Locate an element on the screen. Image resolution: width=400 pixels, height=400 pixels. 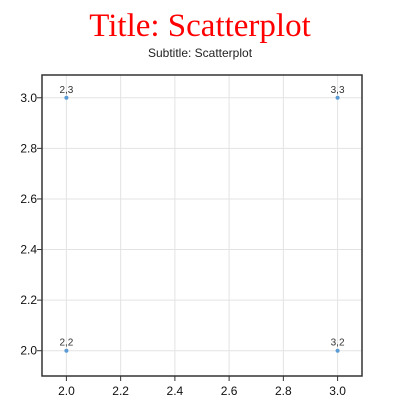
data-label: 3,3 is located at coordinates (338, 90).